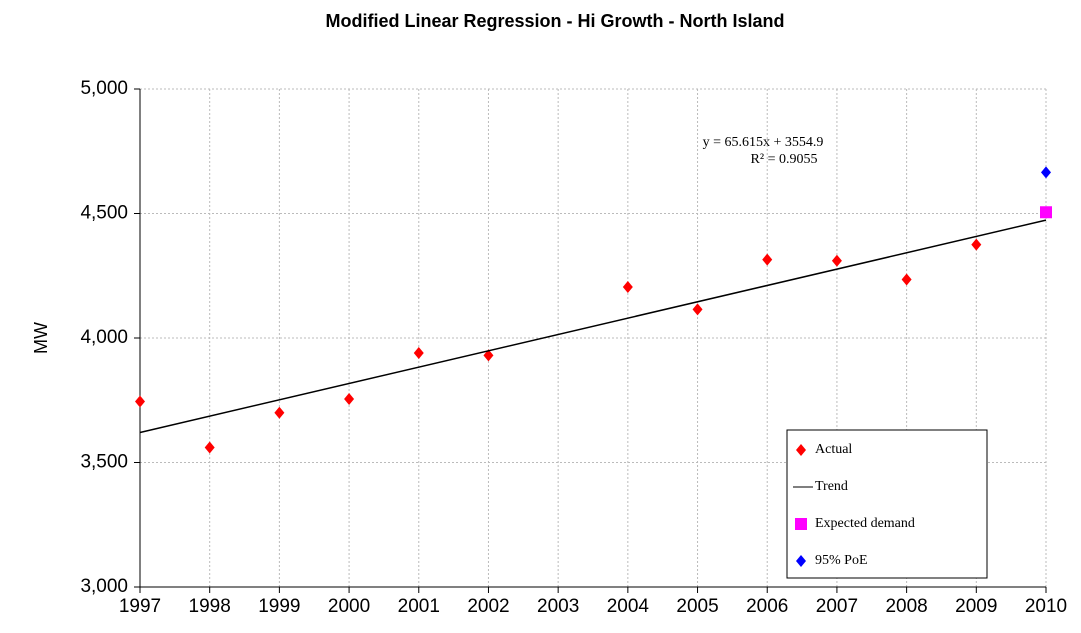  Describe the element at coordinates (837, 606) in the screenshot. I see `x-tick-label: 2007` at that location.